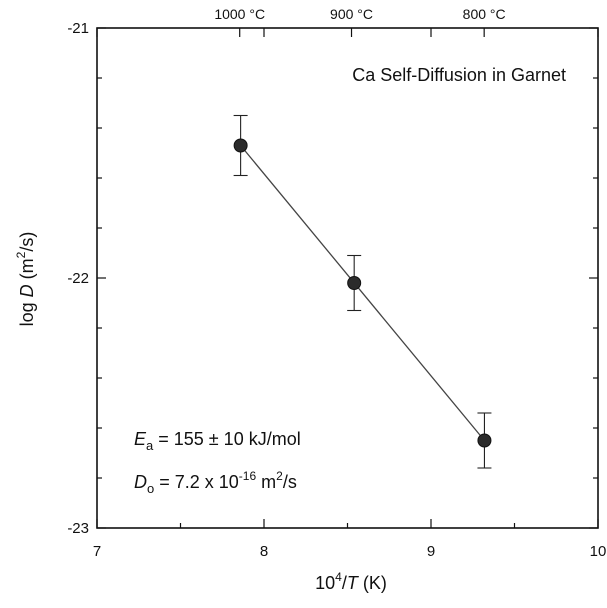  Describe the element at coordinates (78, 528) in the screenshot. I see `y-tick-label: -23` at that location.